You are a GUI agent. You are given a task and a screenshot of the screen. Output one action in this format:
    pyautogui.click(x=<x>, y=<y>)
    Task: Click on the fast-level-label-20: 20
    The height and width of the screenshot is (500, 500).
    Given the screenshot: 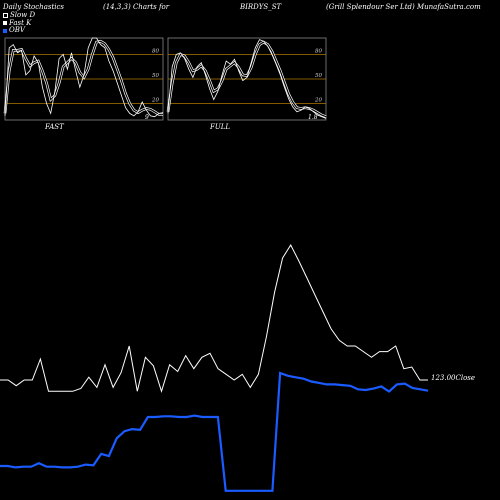 What is the action you would take?
    pyautogui.click(x=155, y=101)
    